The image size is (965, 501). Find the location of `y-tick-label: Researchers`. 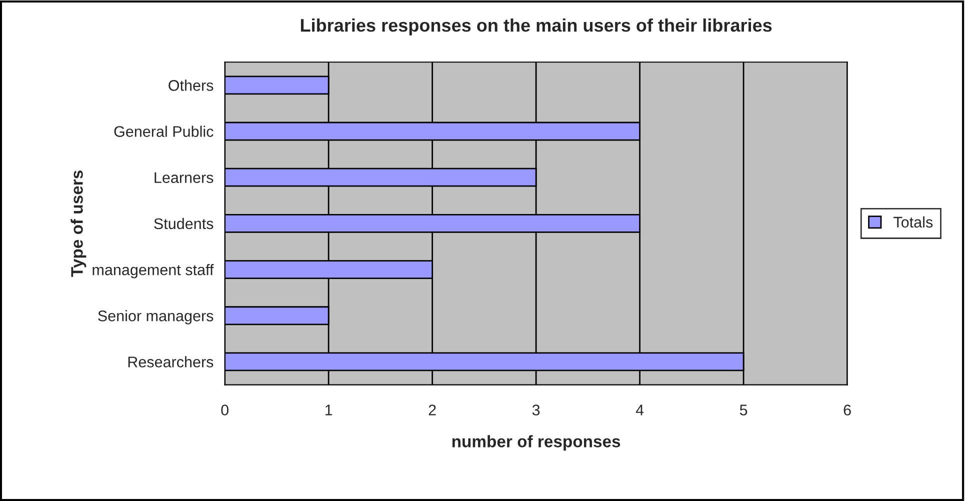

y-tick-label: Researchers is located at coordinates (171, 362).